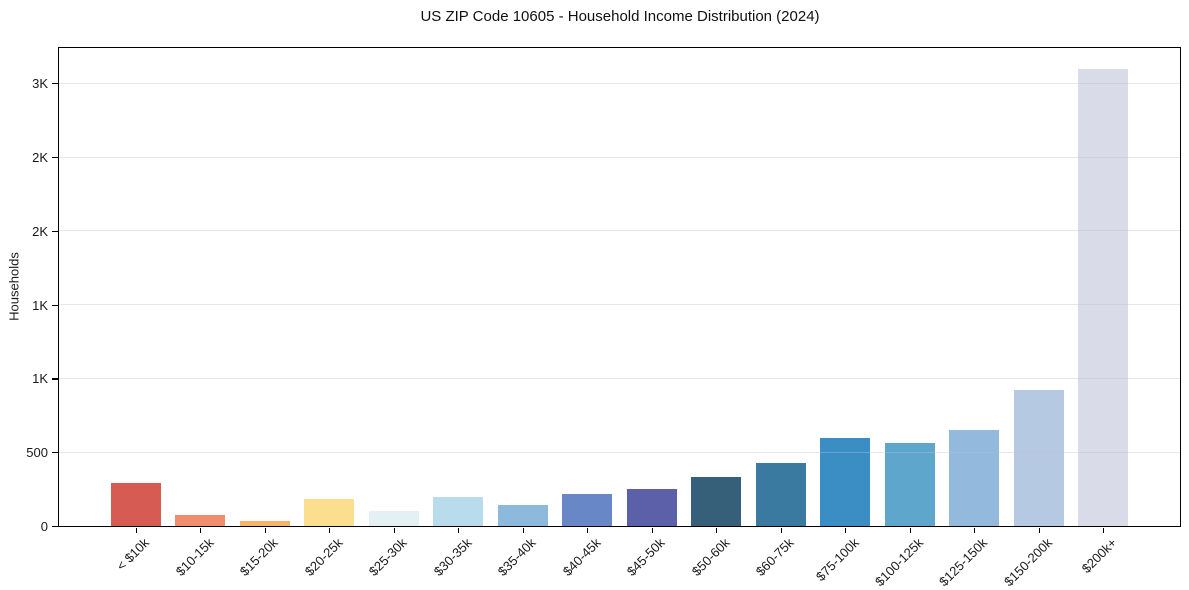 This screenshot has height=590, width=1189. I want to click on x-tick-mark-$35-40k, so click(523, 530).